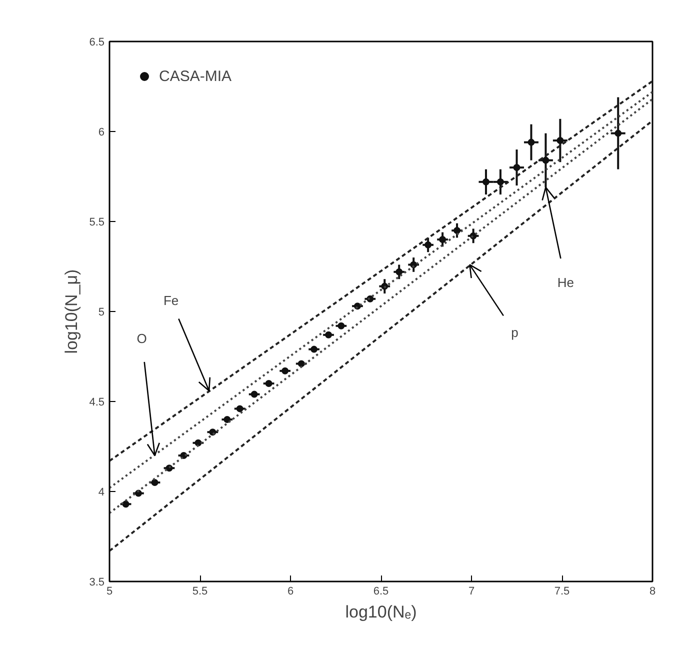 This screenshot has height=656, width=682. Describe the element at coordinates (171, 300) in the screenshot. I see `annotation: Fe` at that location.